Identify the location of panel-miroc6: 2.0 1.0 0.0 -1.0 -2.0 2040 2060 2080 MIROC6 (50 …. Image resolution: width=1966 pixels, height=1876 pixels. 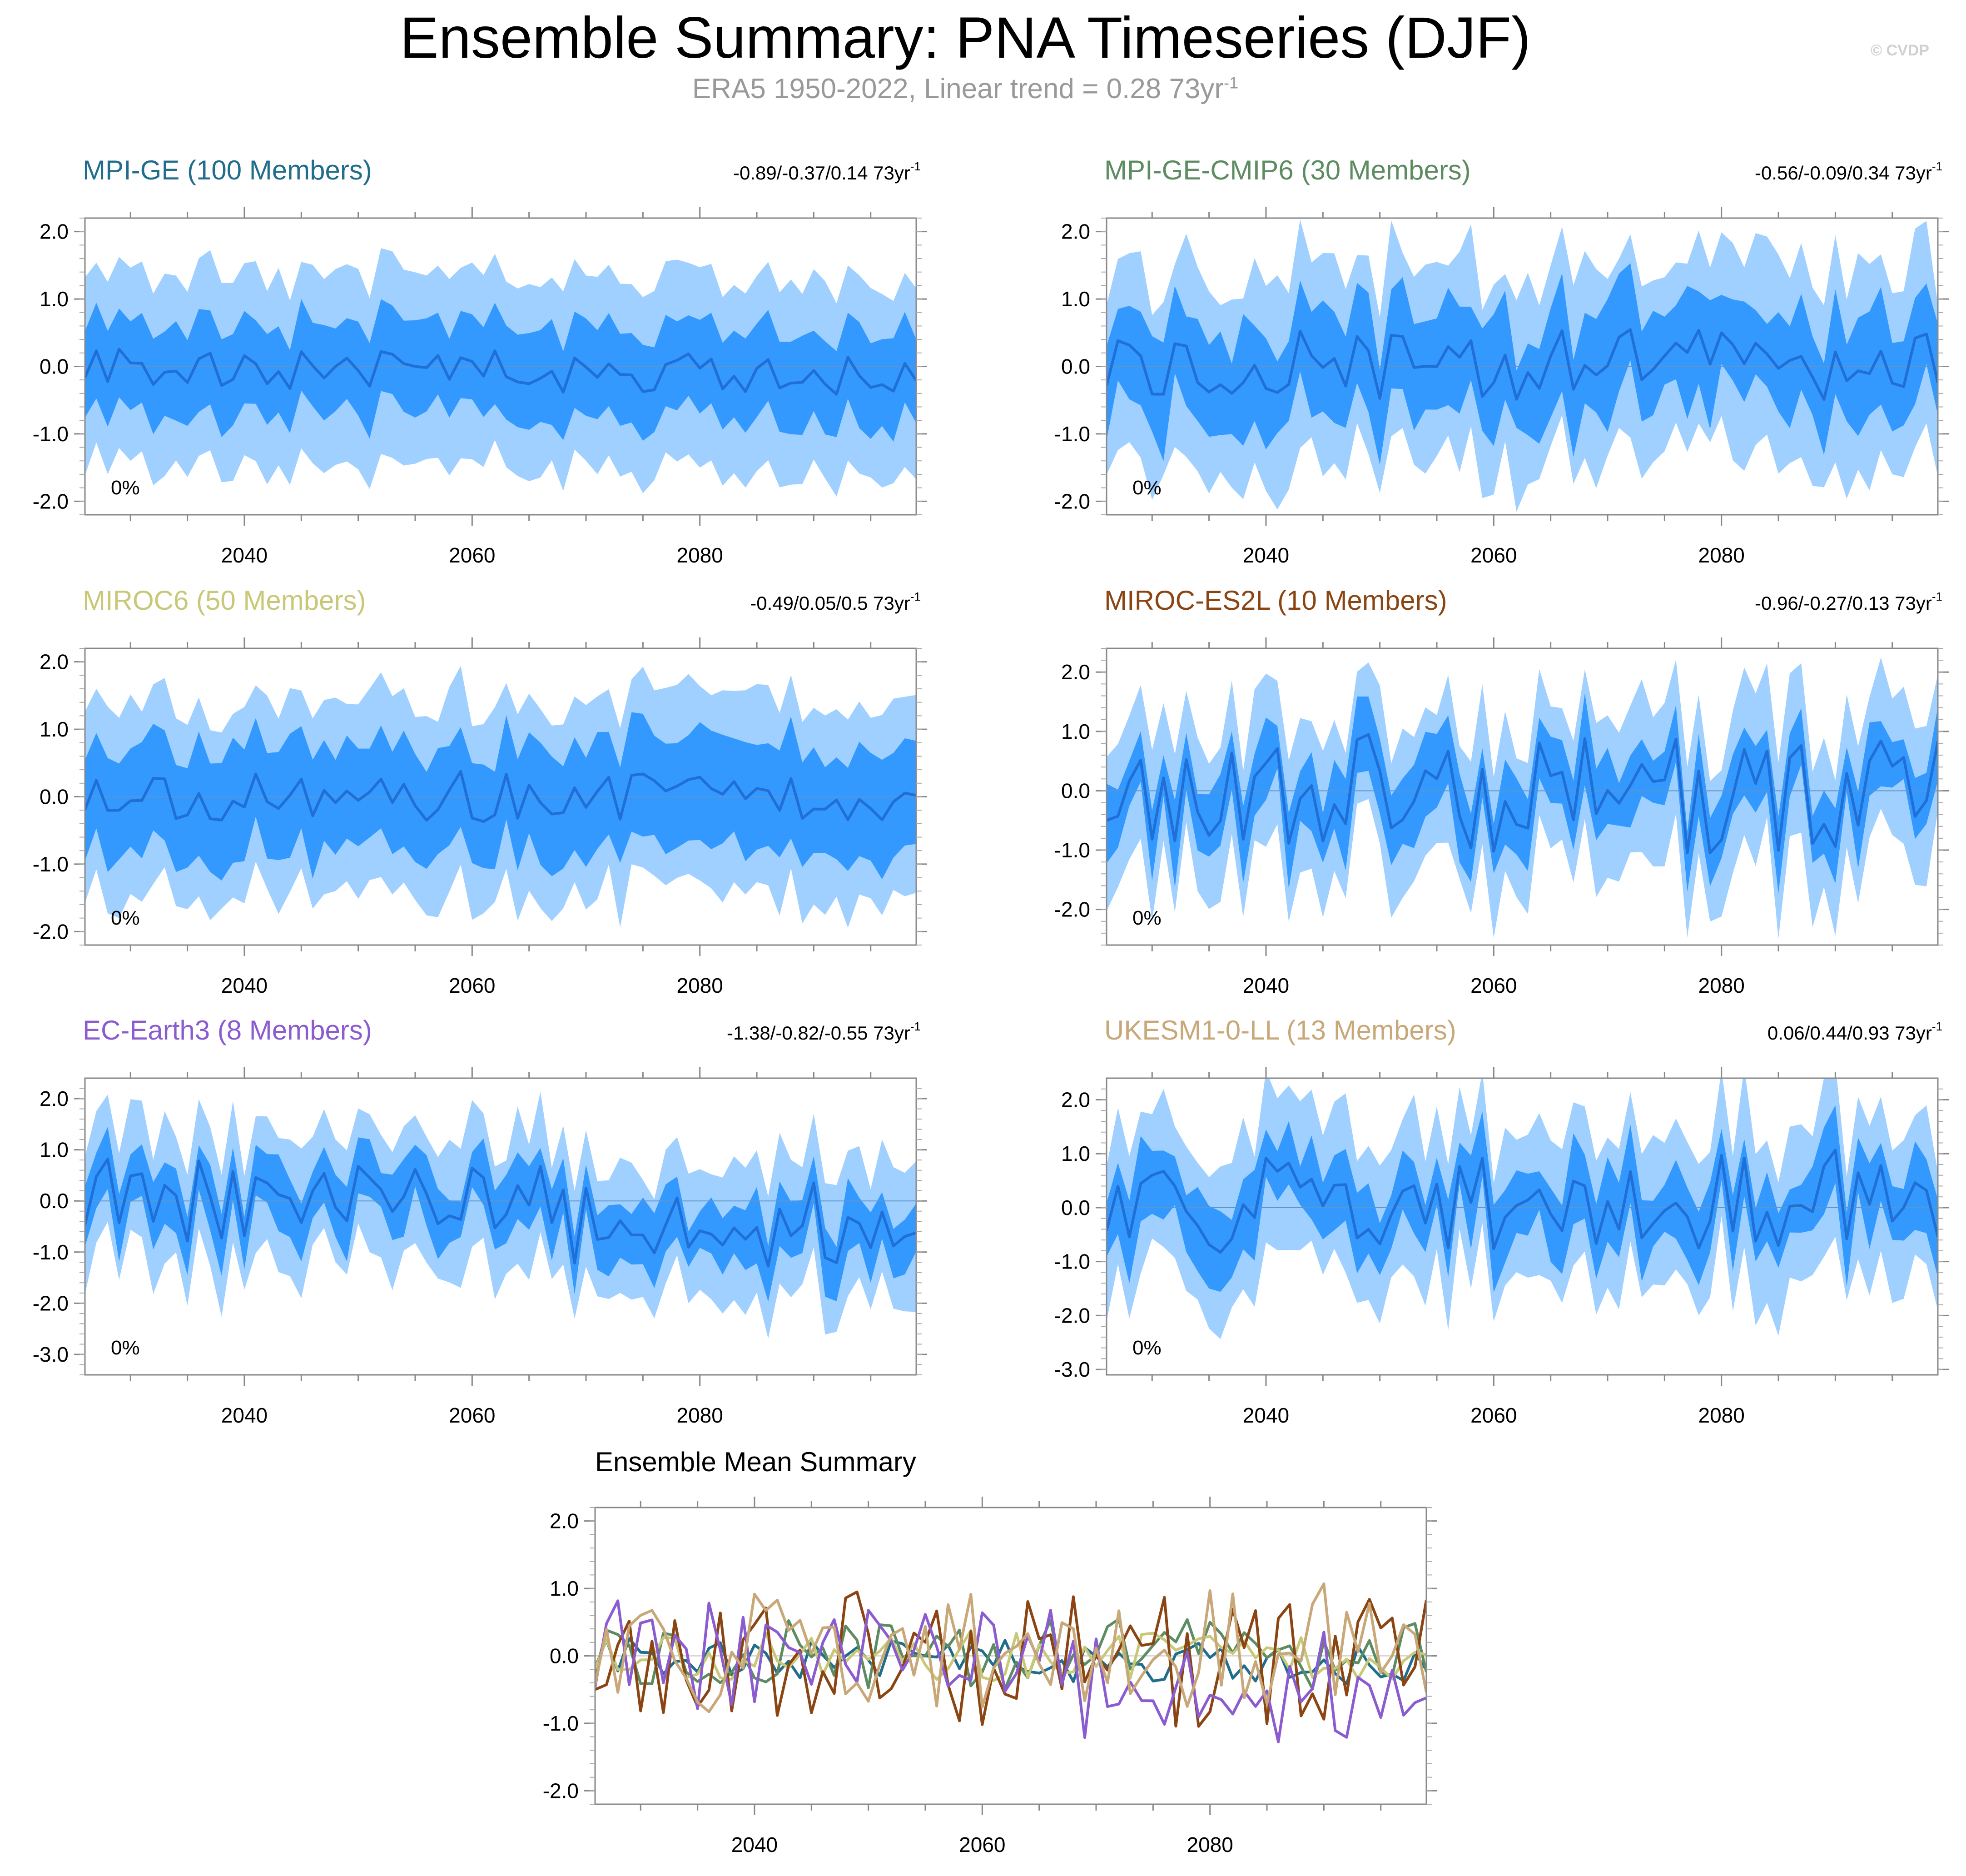
(480, 791).